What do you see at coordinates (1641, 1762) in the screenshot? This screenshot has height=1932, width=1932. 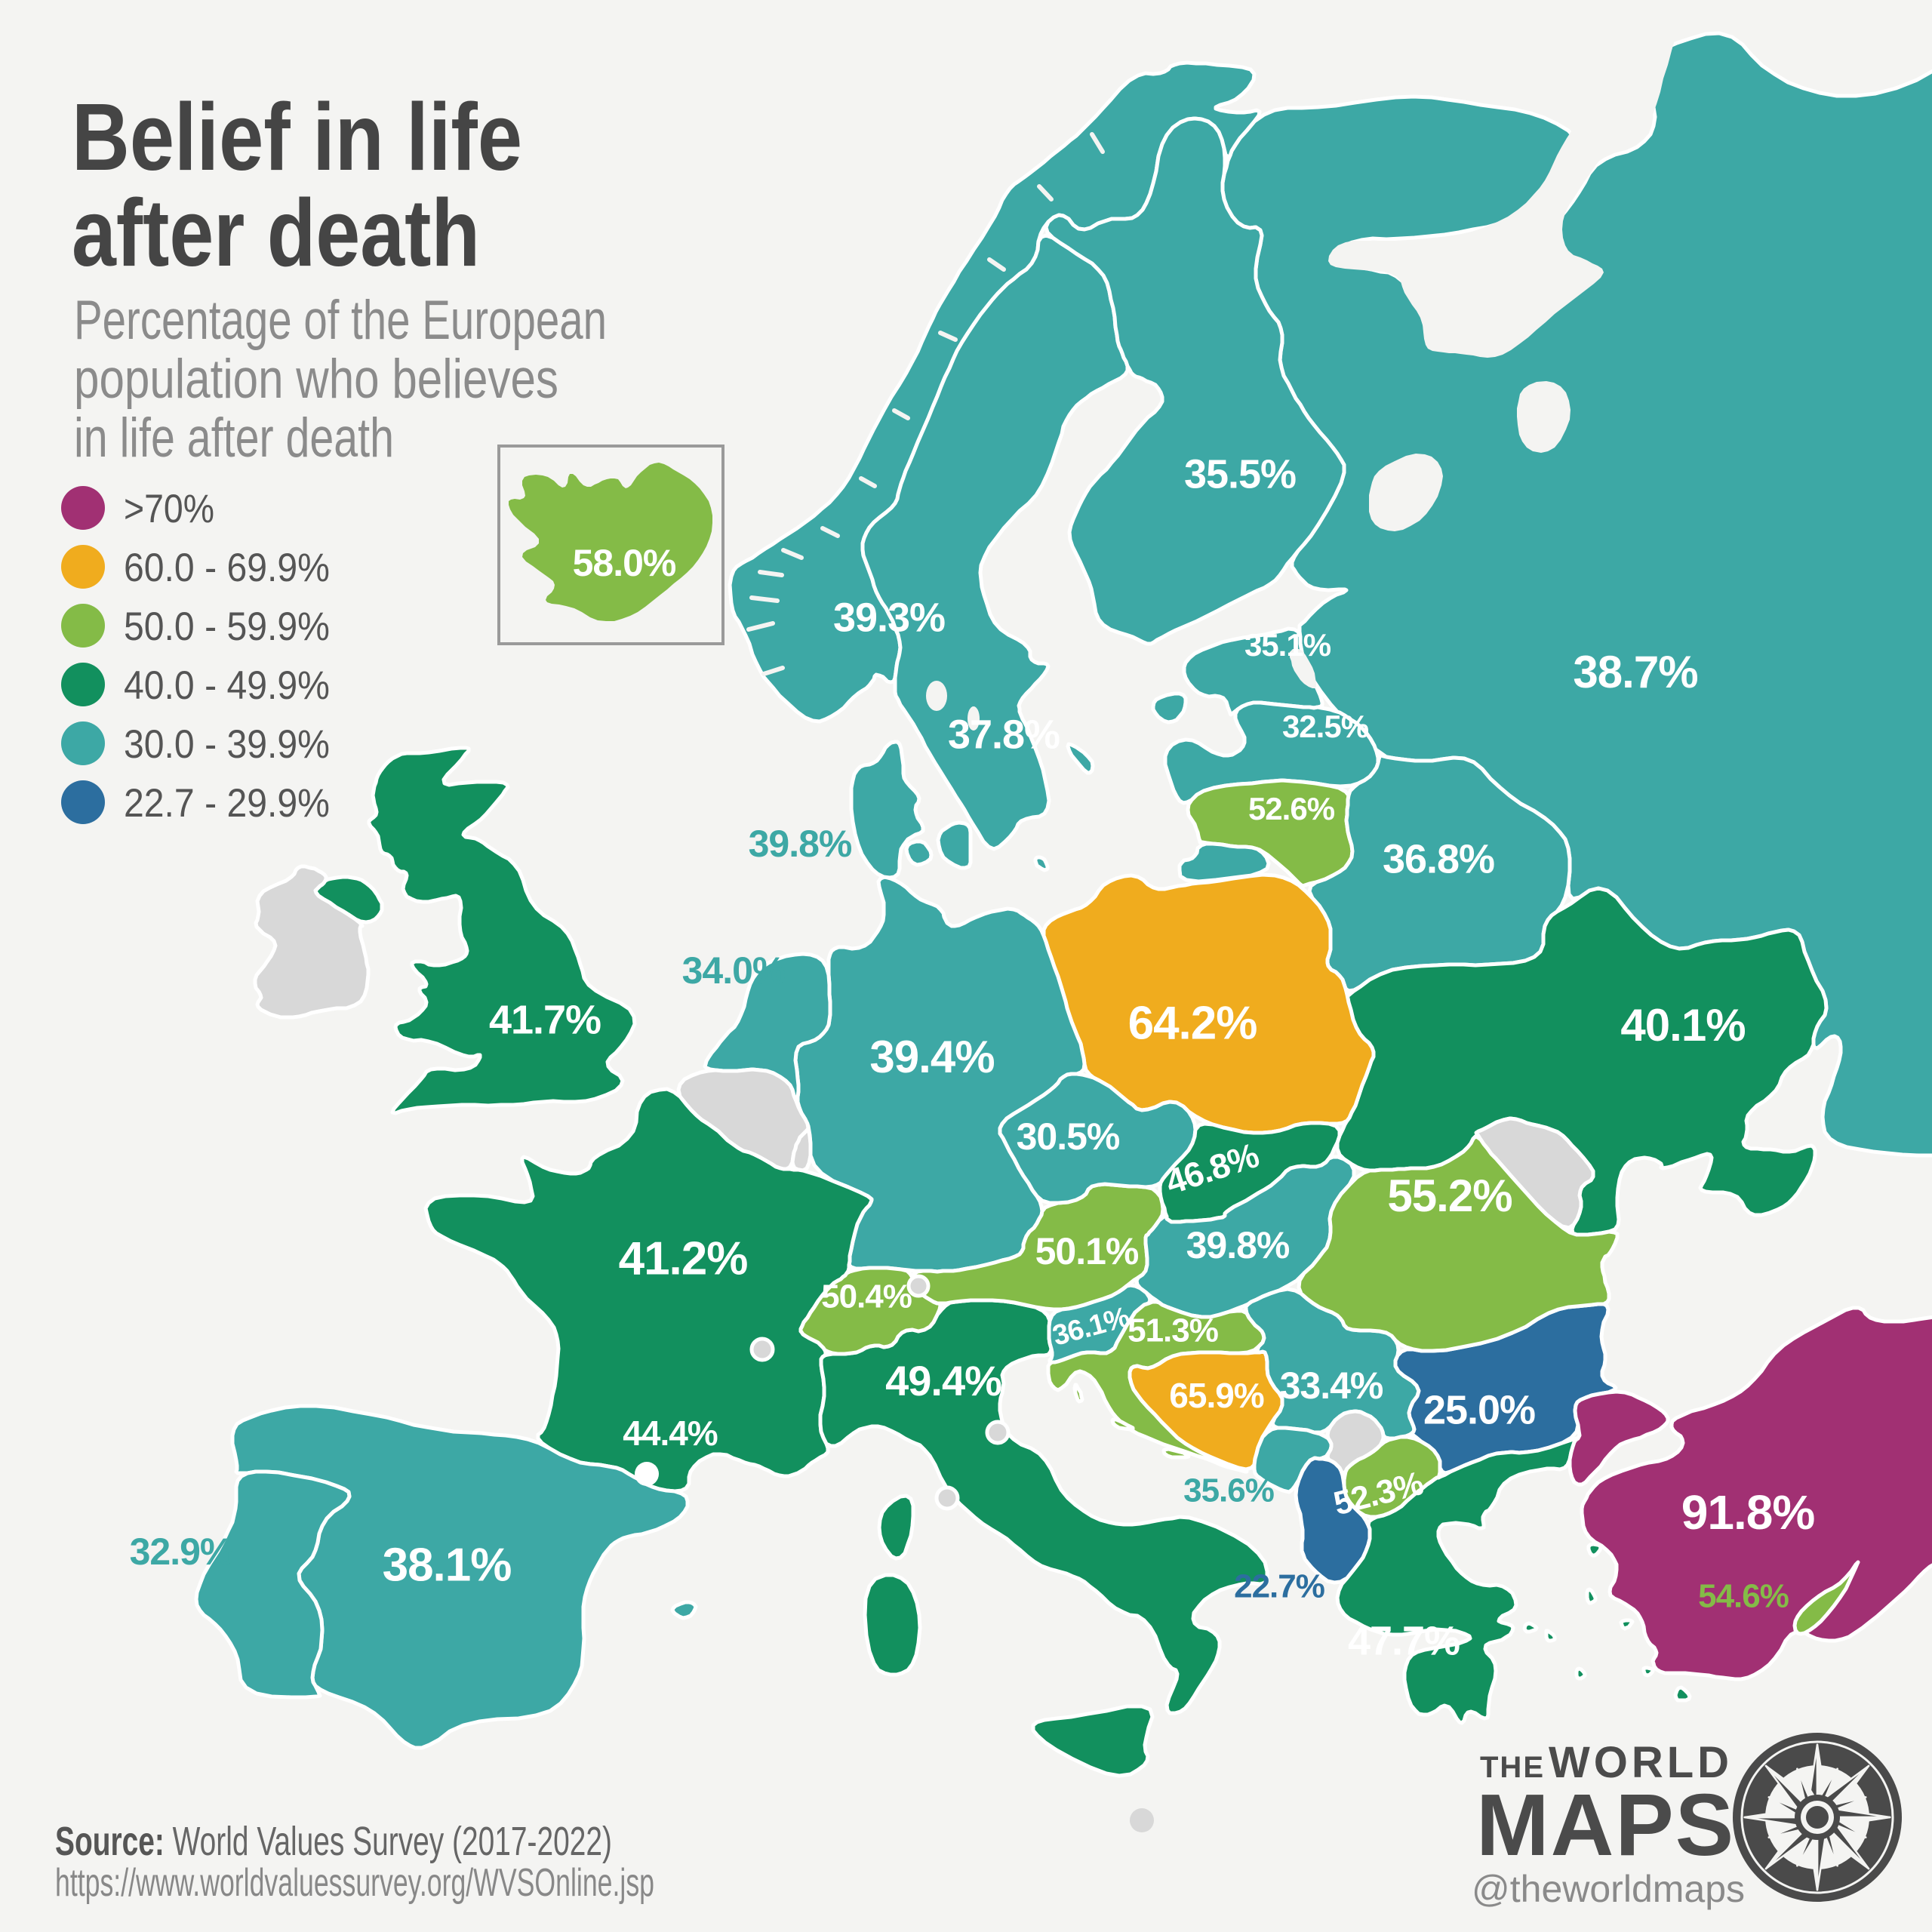 I see `svg-text: WORLD` at bounding box center [1641, 1762].